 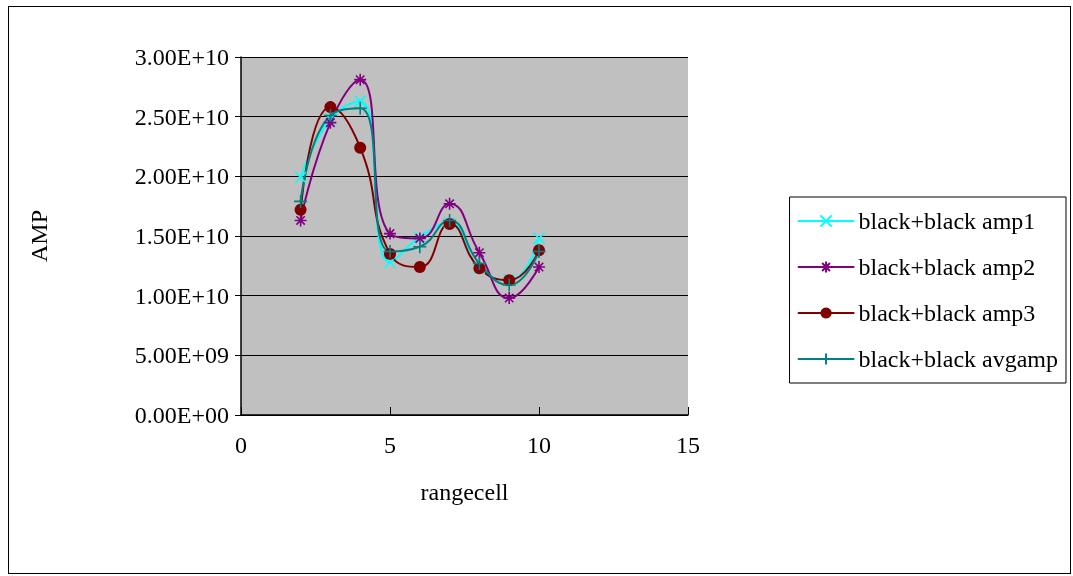 I want to click on legend-label: black+black amp2, so click(x=947, y=267).